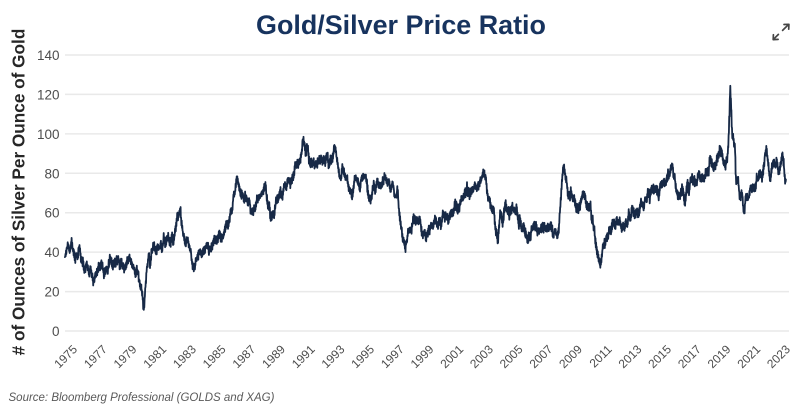 The height and width of the screenshot is (411, 800). Describe the element at coordinates (184, 356) in the screenshot. I see `svg-text: 1983` at that location.